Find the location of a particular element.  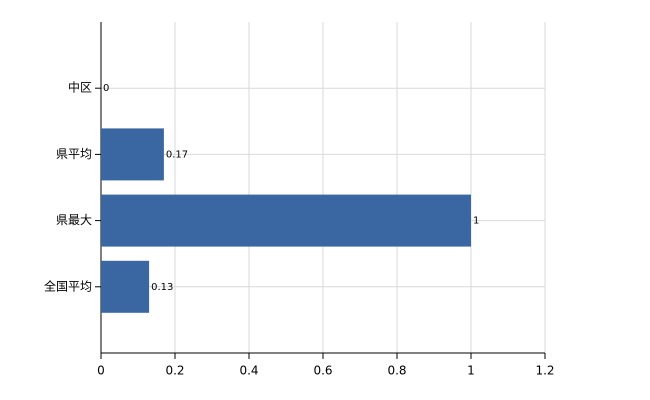

value-label: 0.13 is located at coordinates (162, 287).